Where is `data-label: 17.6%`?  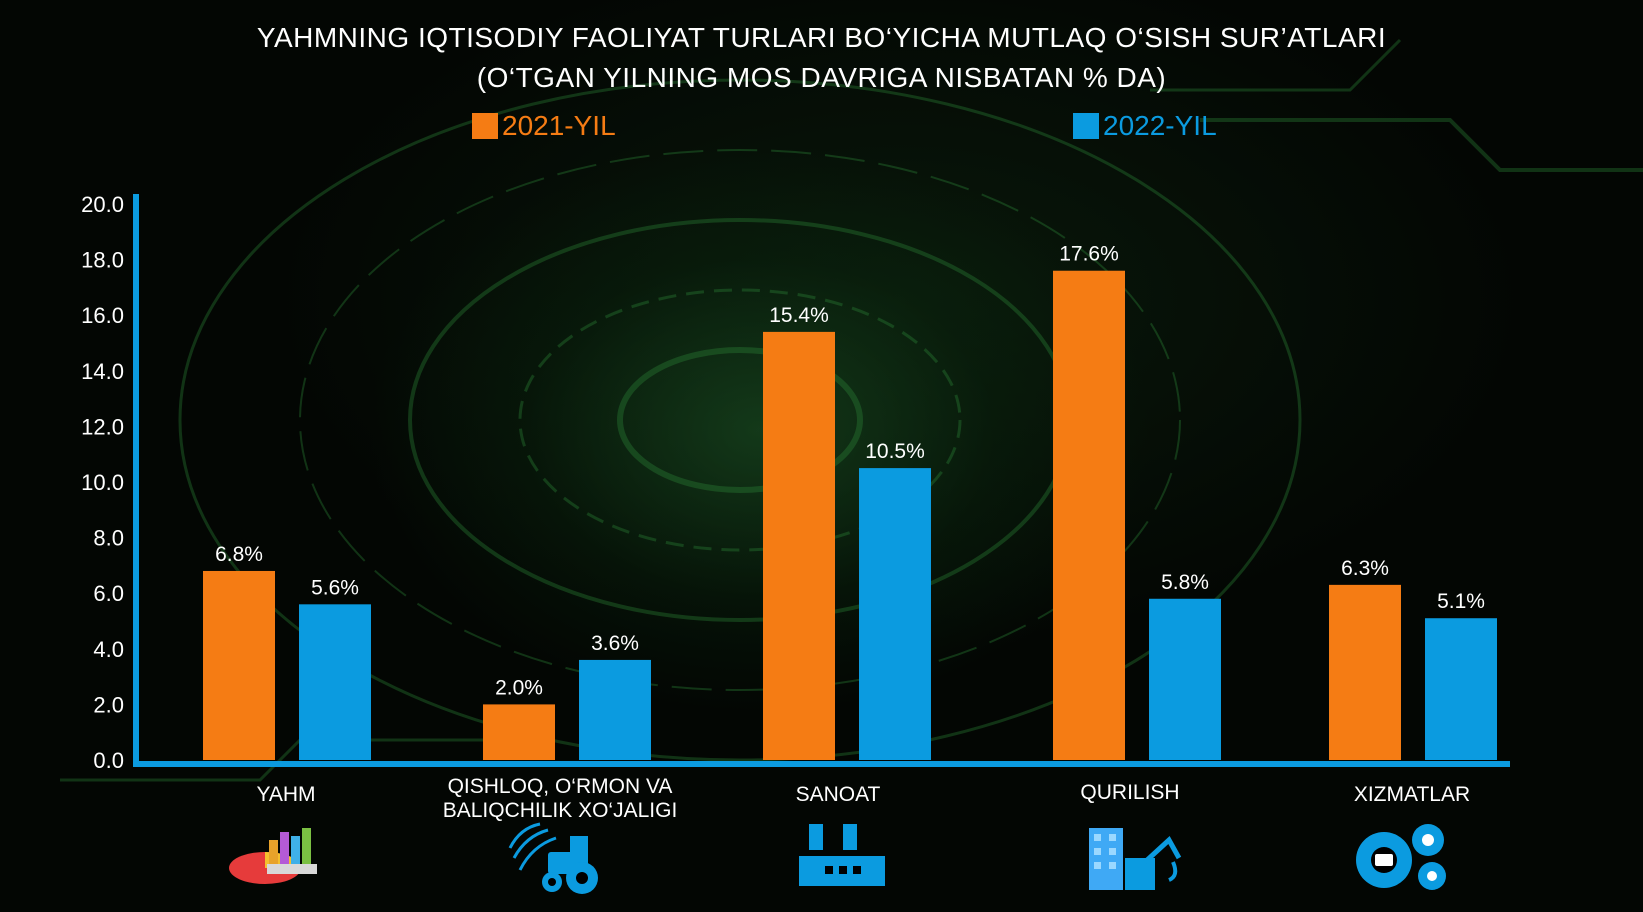
data-label: 17.6% is located at coordinates (1089, 254).